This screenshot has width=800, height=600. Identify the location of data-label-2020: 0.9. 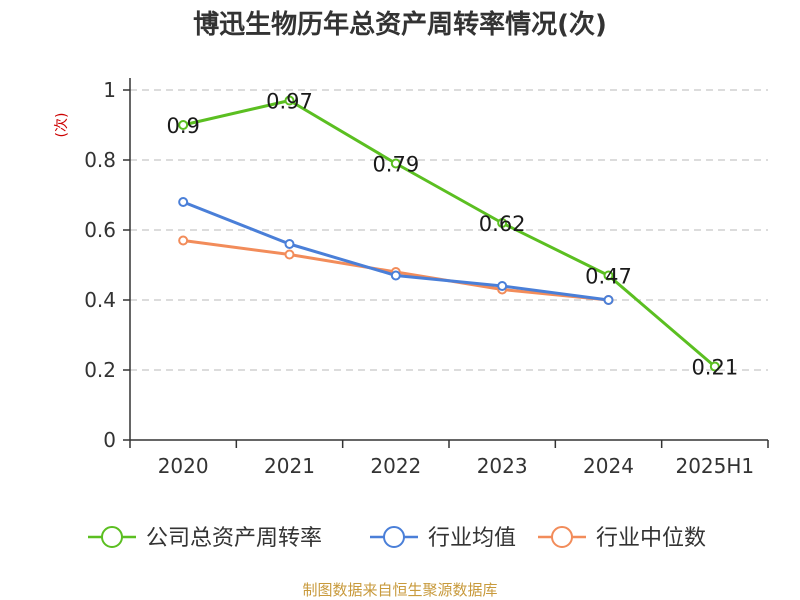
(182, 126).